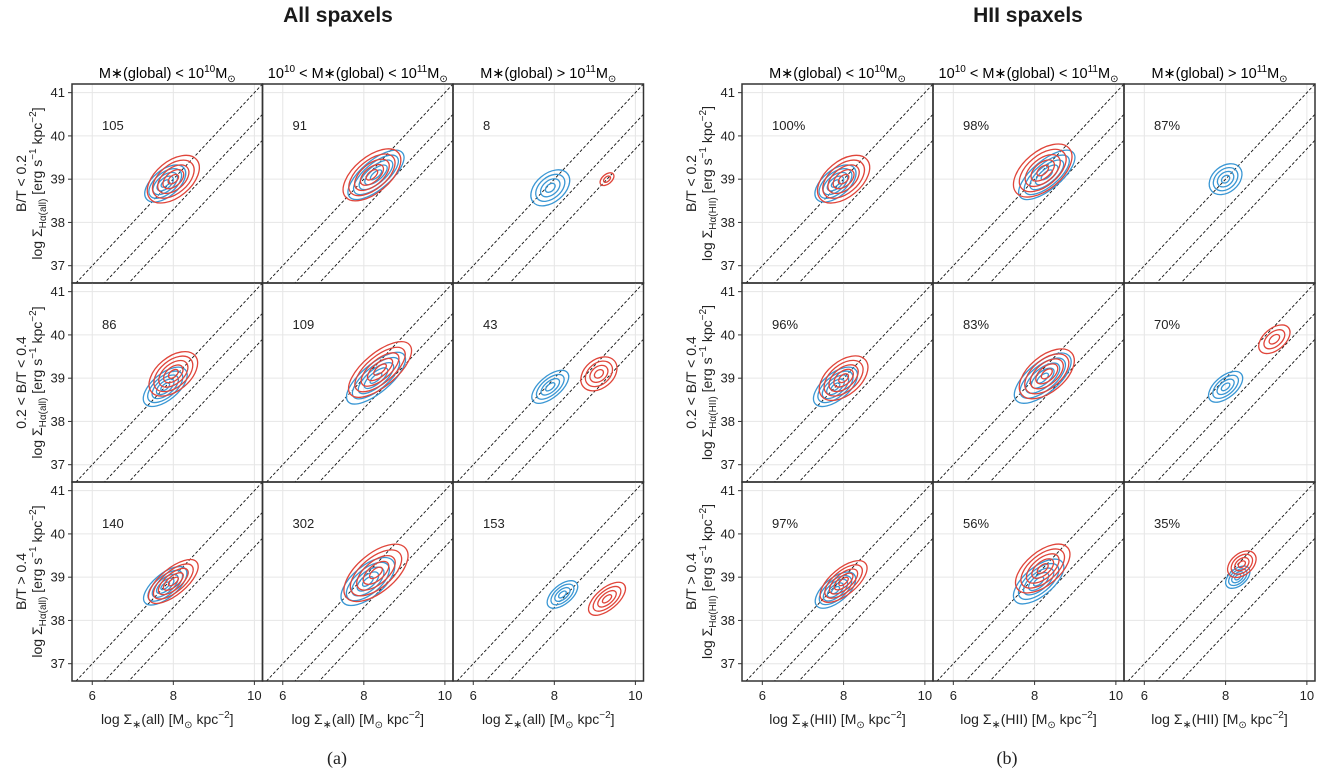 This screenshot has height=777, width=1327. Describe the element at coordinates (1029, 74) in the screenshot. I see `column-title: 1010 < M∗(global) < 1011M⊙` at that location.